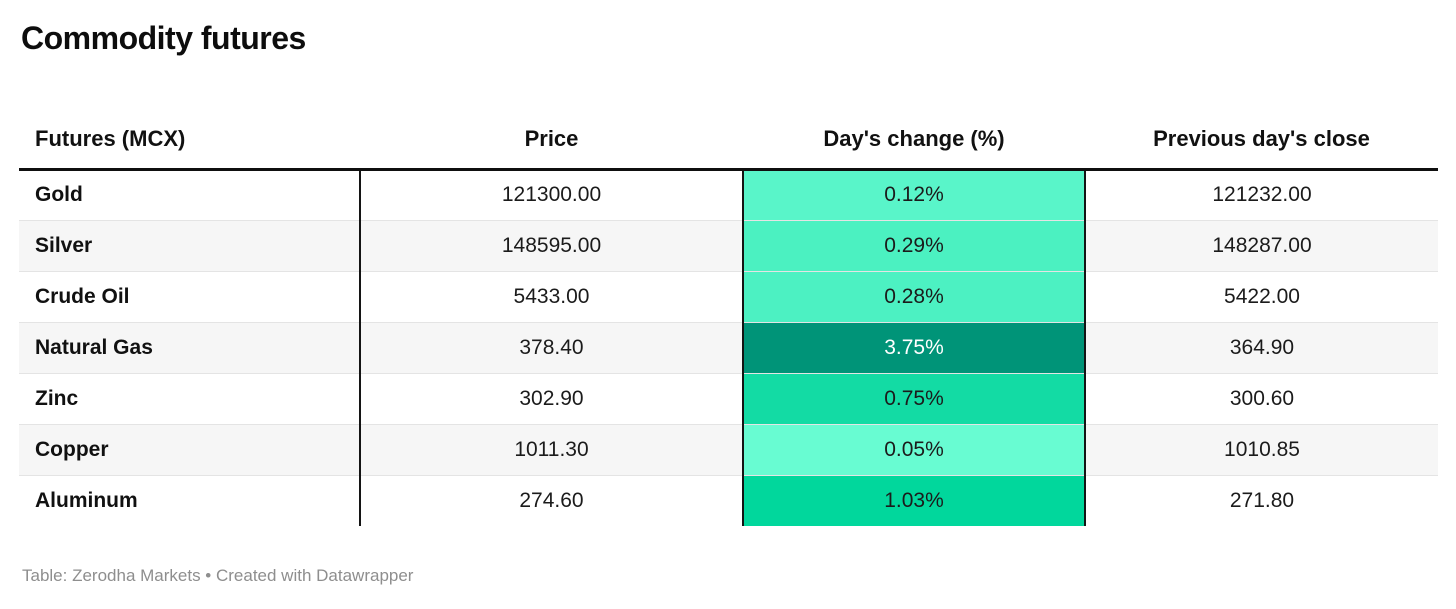 This screenshot has width=1456, height=609. Describe the element at coordinates (551, 449) in the screenshot. I see `price-cell: 1011.30` at that location.